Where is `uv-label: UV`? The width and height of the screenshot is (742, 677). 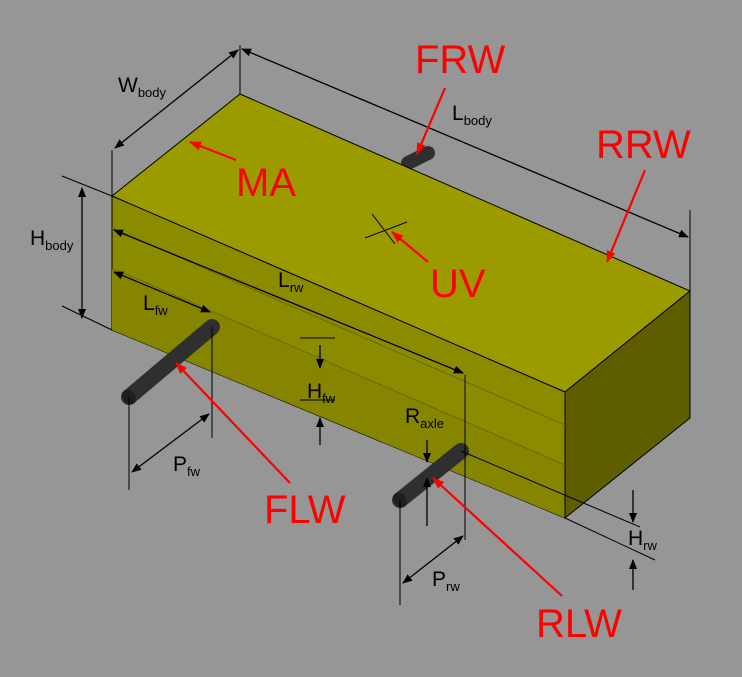
uv-label: UV is located at coordinates (458, 284).